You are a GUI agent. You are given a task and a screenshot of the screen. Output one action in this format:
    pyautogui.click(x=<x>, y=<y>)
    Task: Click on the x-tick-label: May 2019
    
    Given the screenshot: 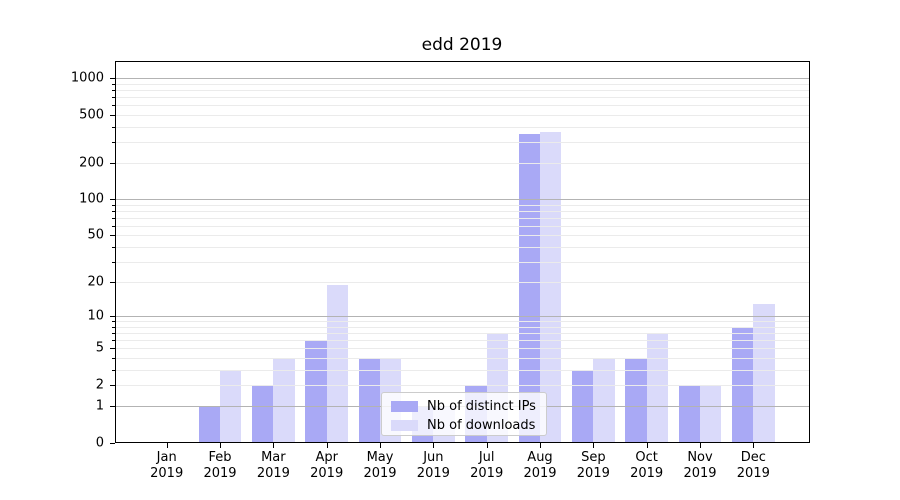 What is the action you would take?
    pyautogui.click(x=380, y=466)
    